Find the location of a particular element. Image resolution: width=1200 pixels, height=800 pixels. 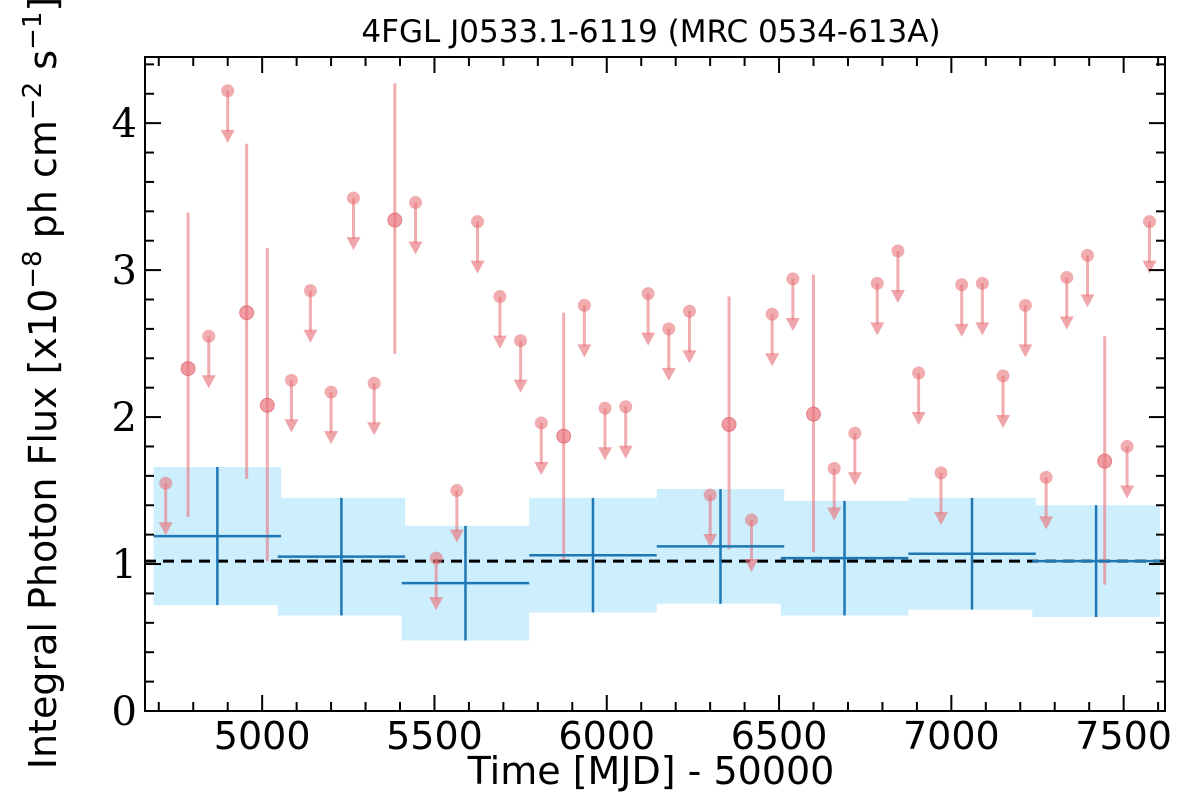

y-axis-label-exp2: −2 is located at coordinates (33, 101).